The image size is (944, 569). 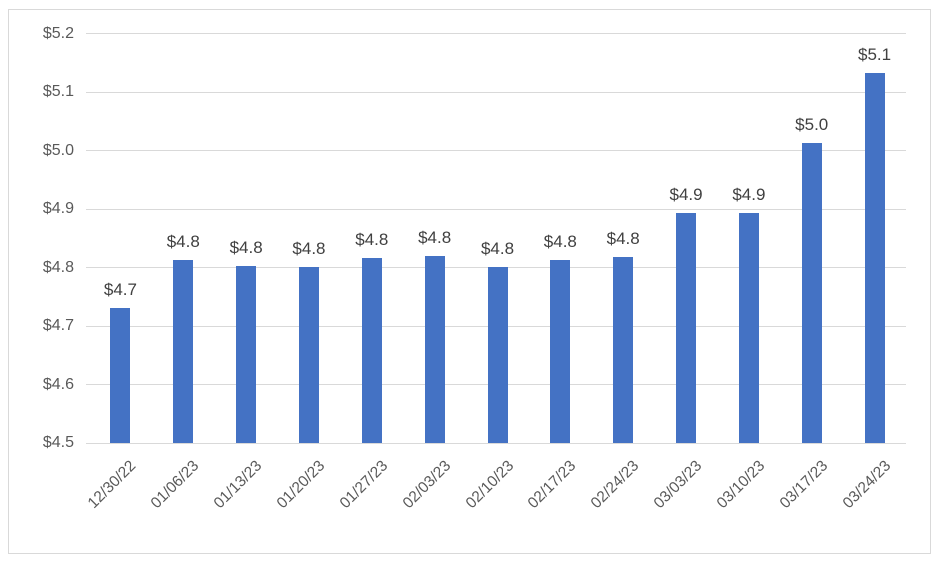 What do you see at coordinates (58, 384) in the screenshot?
I see `y-axis-tick-label: $4.6` at bounding box center [58, 384].